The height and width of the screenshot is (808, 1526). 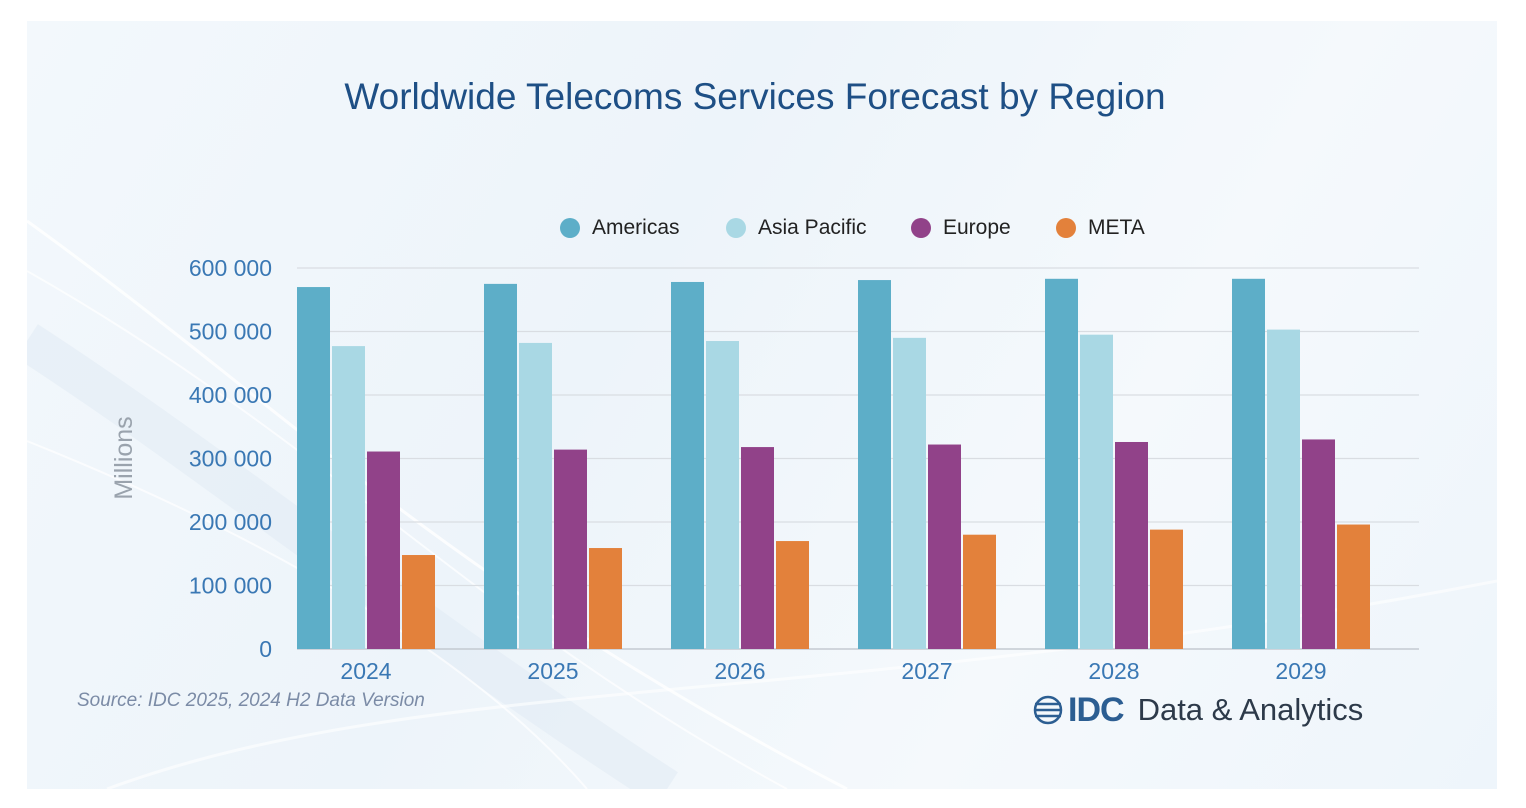 What do you see at coordinates (739, 671) in the screenshot?
I see `x-tick-label: 2026` at bounding box center [739, 671].